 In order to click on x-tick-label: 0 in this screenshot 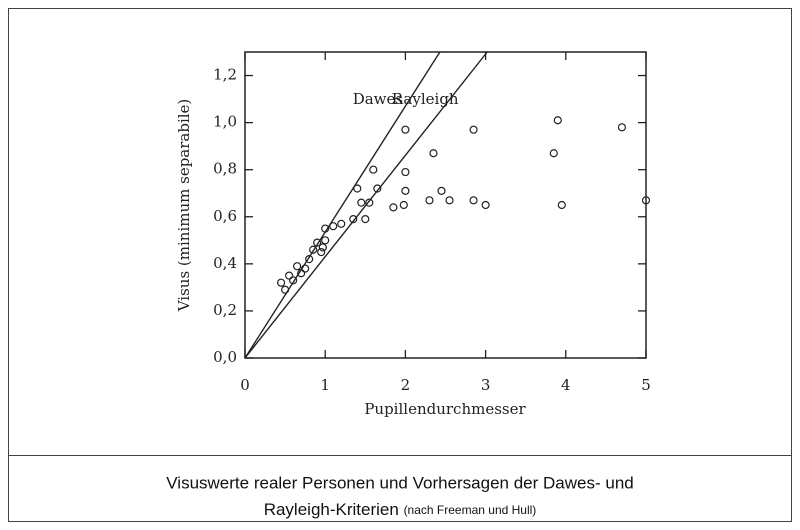, I will do `click(245, 385)`.